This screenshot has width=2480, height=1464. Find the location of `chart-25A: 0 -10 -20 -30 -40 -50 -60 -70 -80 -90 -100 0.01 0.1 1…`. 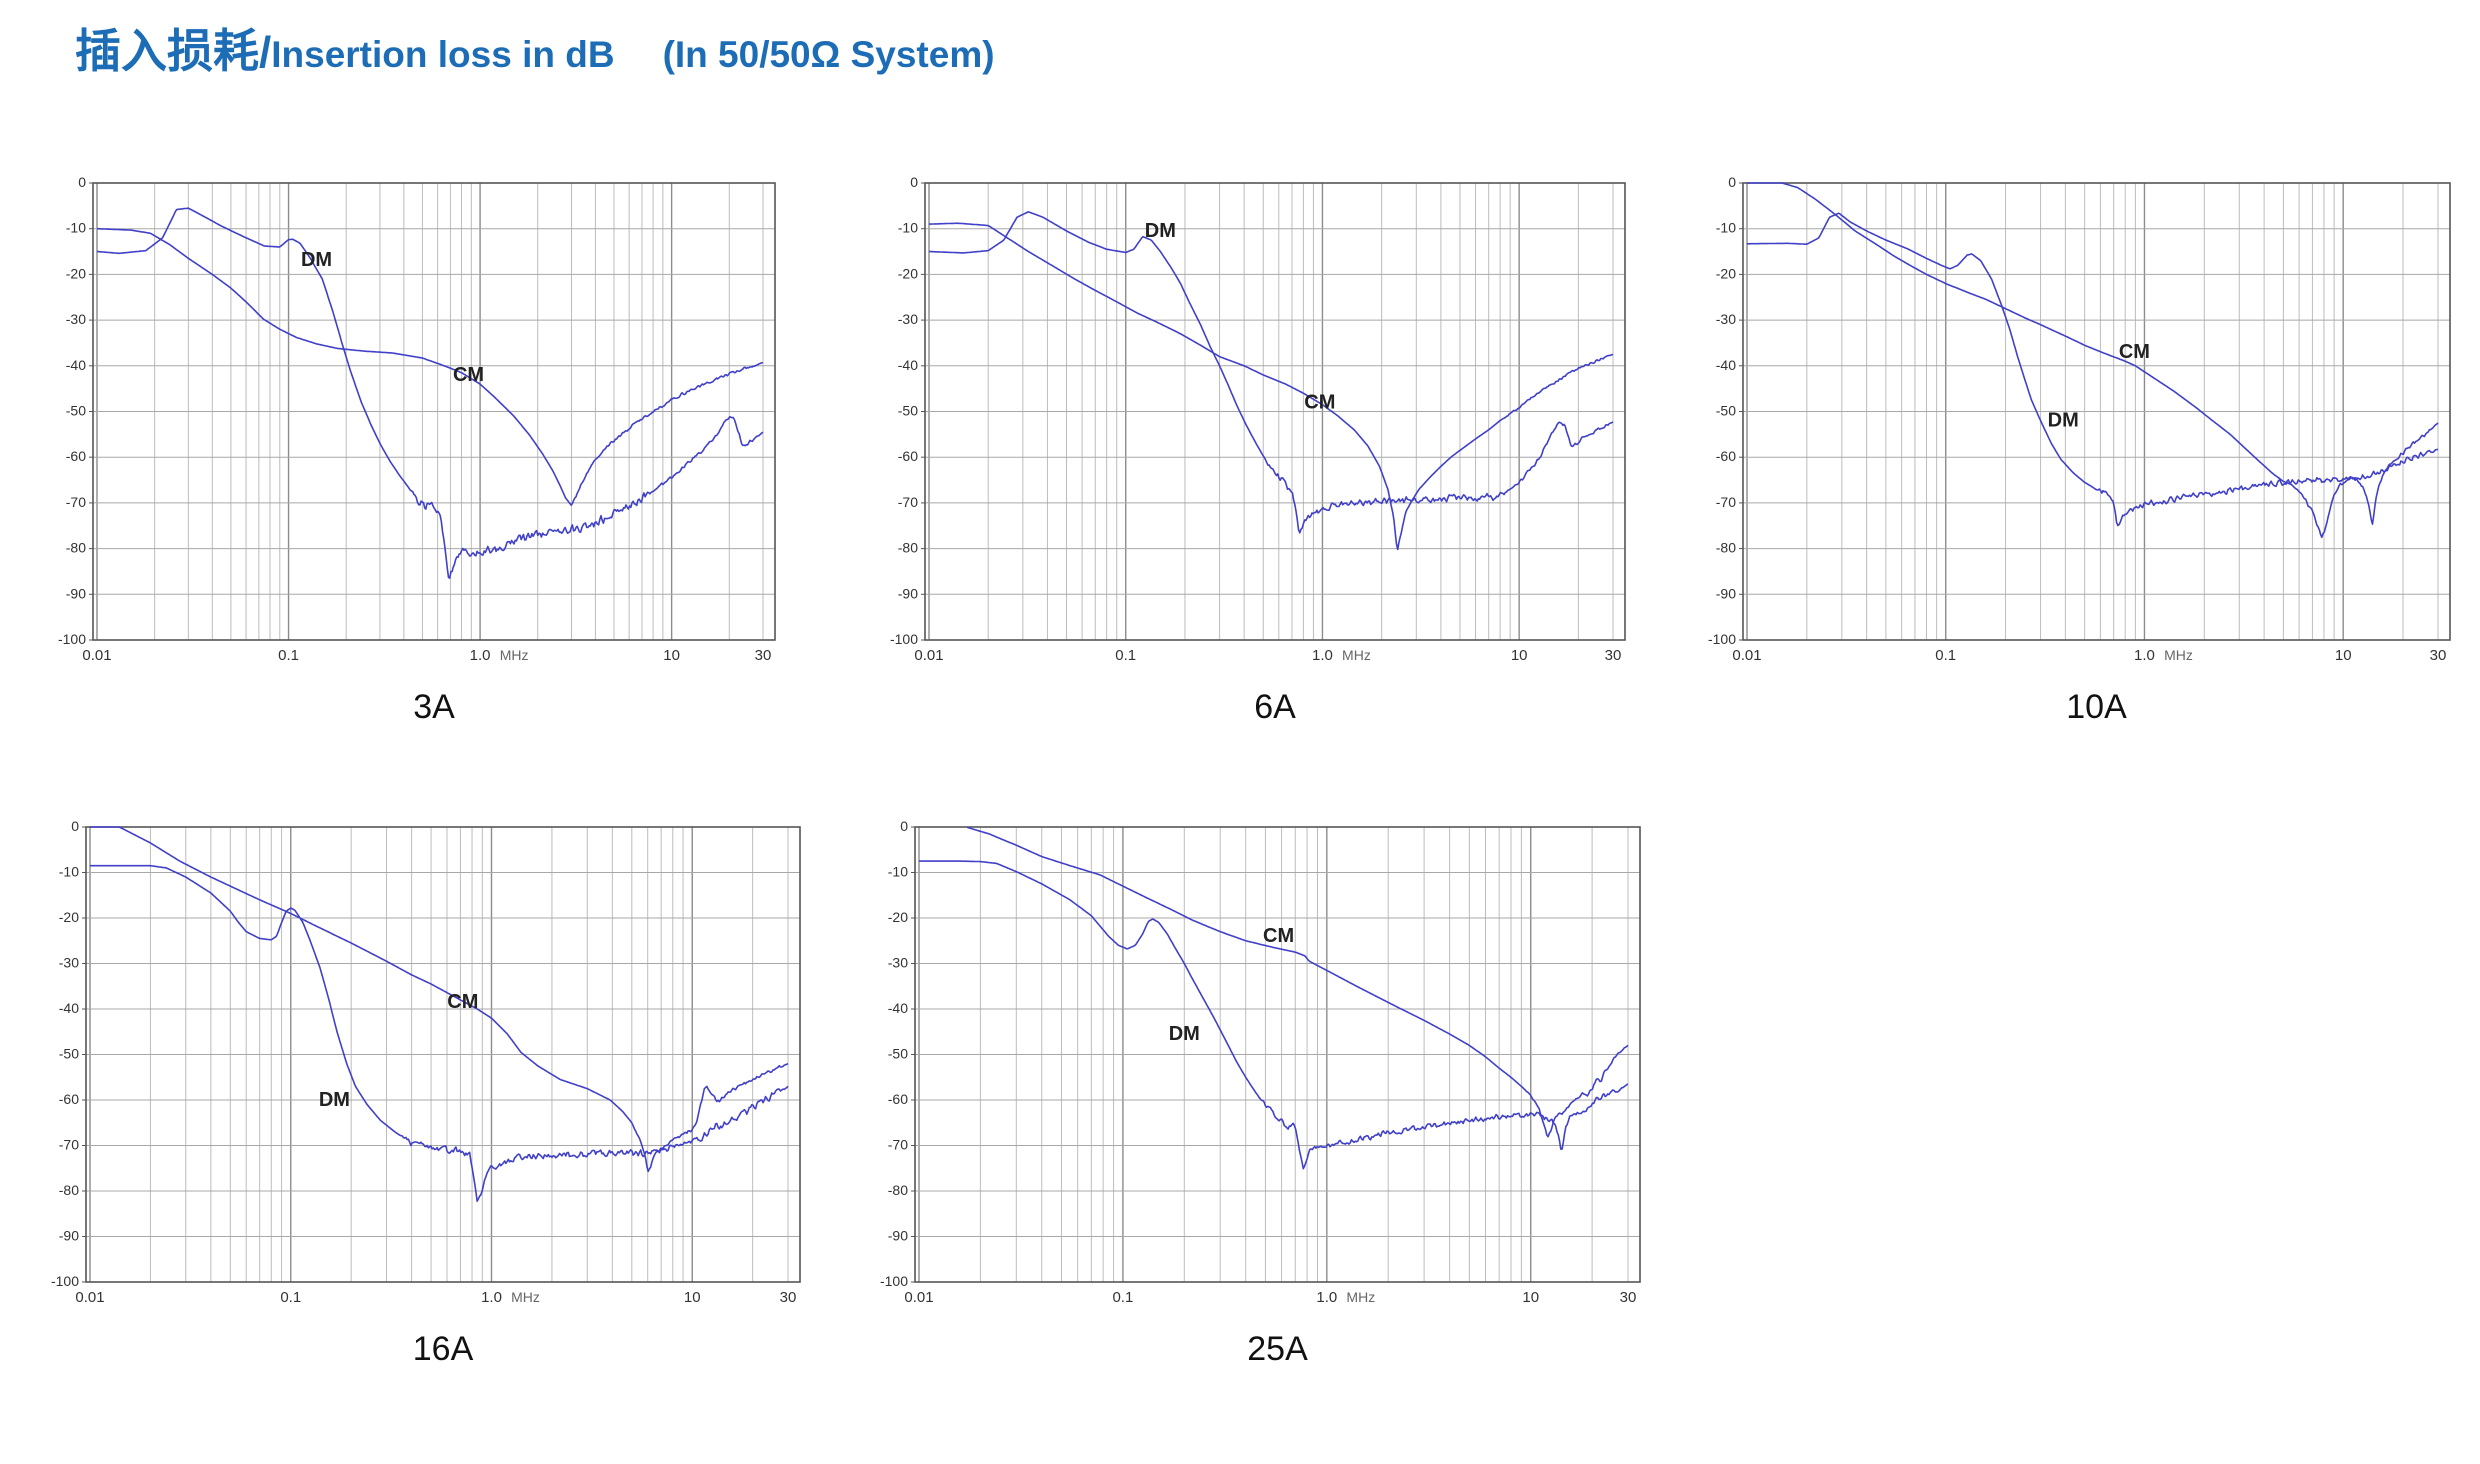

chart-25A: 0 -10 -20 -30 -40 -50 -60 -70 -80 -90 -100 0.01 0.1 1… is located at coordinates (1255, 1075).